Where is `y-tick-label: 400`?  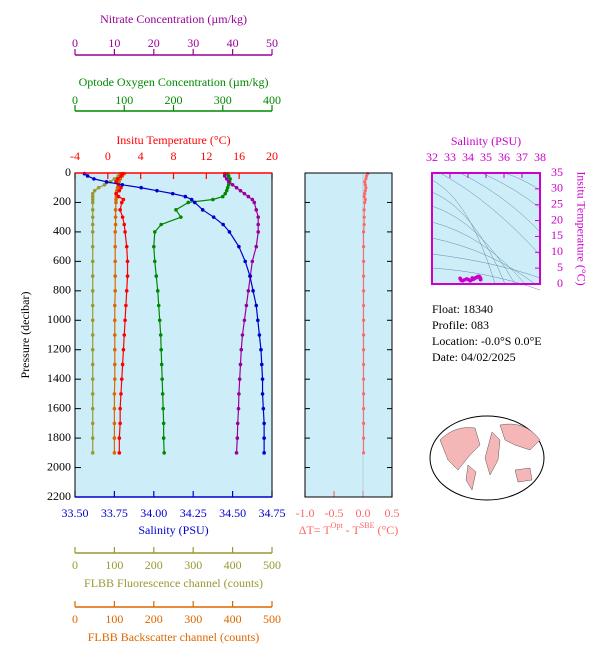 y-tick-label: 400 is located at coordinates (62, 231).